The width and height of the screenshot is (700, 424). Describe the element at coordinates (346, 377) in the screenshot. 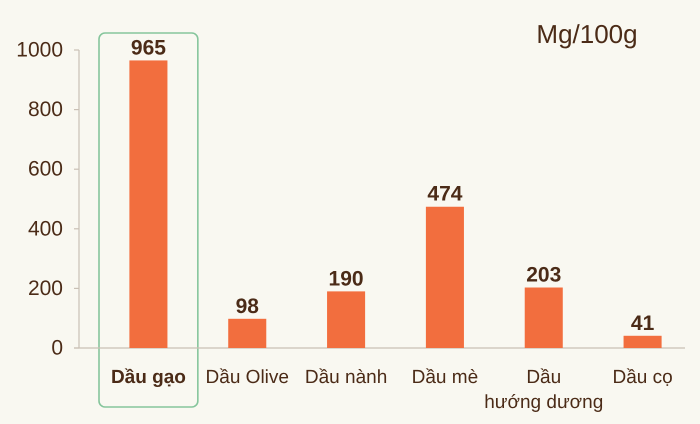

I see `x-tick-label: Dầu nành` at that location.